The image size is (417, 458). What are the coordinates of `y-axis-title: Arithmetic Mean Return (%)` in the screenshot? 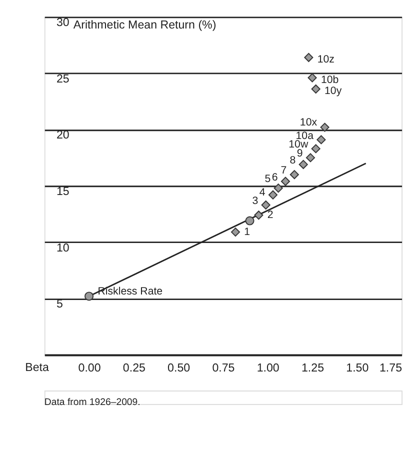 It's located at (144, 26).